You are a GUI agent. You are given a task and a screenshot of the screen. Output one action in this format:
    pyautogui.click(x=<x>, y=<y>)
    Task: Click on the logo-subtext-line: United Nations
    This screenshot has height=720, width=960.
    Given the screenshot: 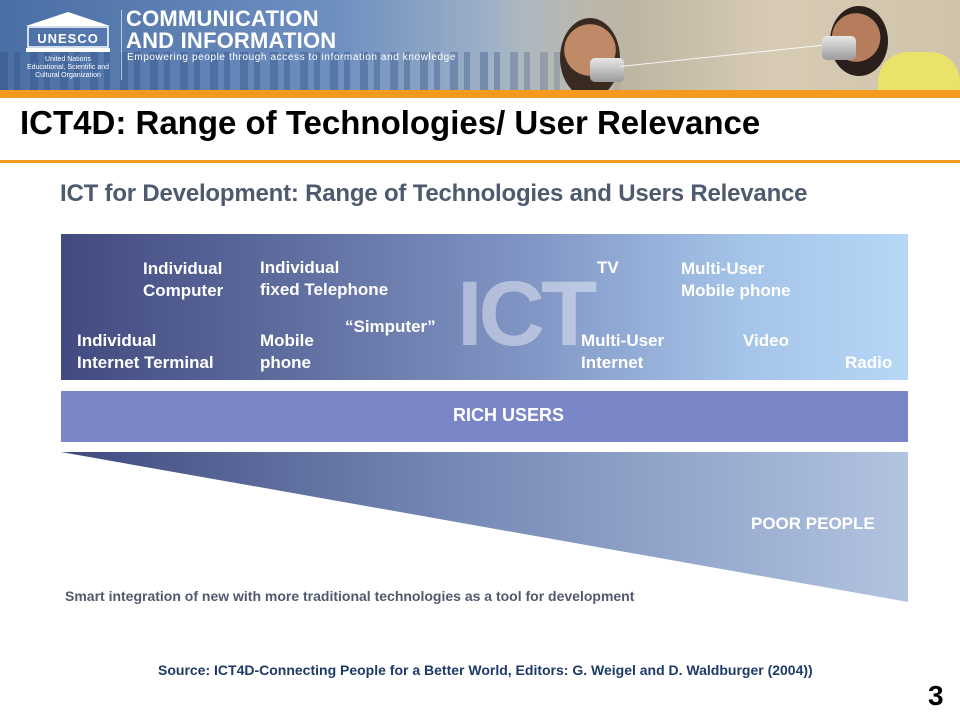 What is the action you would take?
    pyautogui.click(x=68, y=59)
    